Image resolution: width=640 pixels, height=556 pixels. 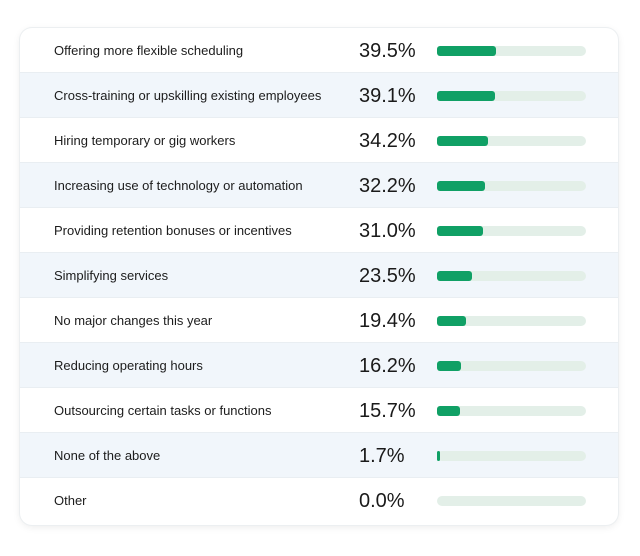 What do you see at coordinates (319, 320) in the screenshot?
I see `bar-row: No major changes this year 19.4%` at bounding box center [319, 320].